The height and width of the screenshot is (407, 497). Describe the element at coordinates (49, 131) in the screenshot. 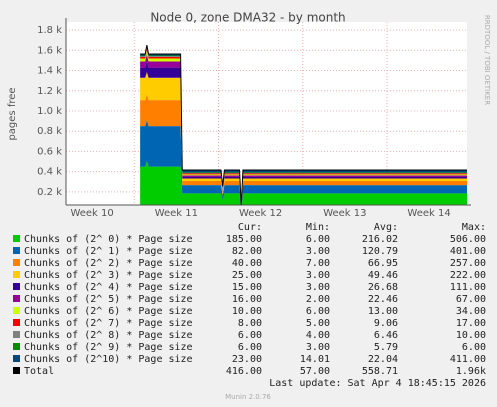

I see `y-tick-label: 0.8 k` at that location.